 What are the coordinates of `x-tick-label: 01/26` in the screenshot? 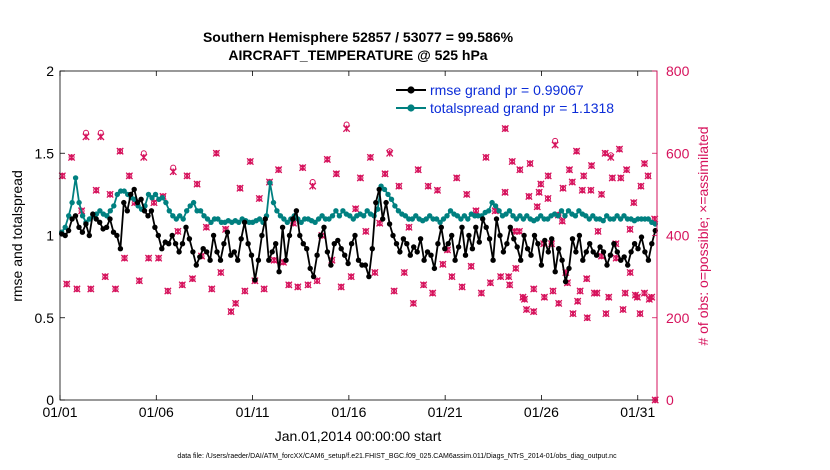 It's located at (541, 412).